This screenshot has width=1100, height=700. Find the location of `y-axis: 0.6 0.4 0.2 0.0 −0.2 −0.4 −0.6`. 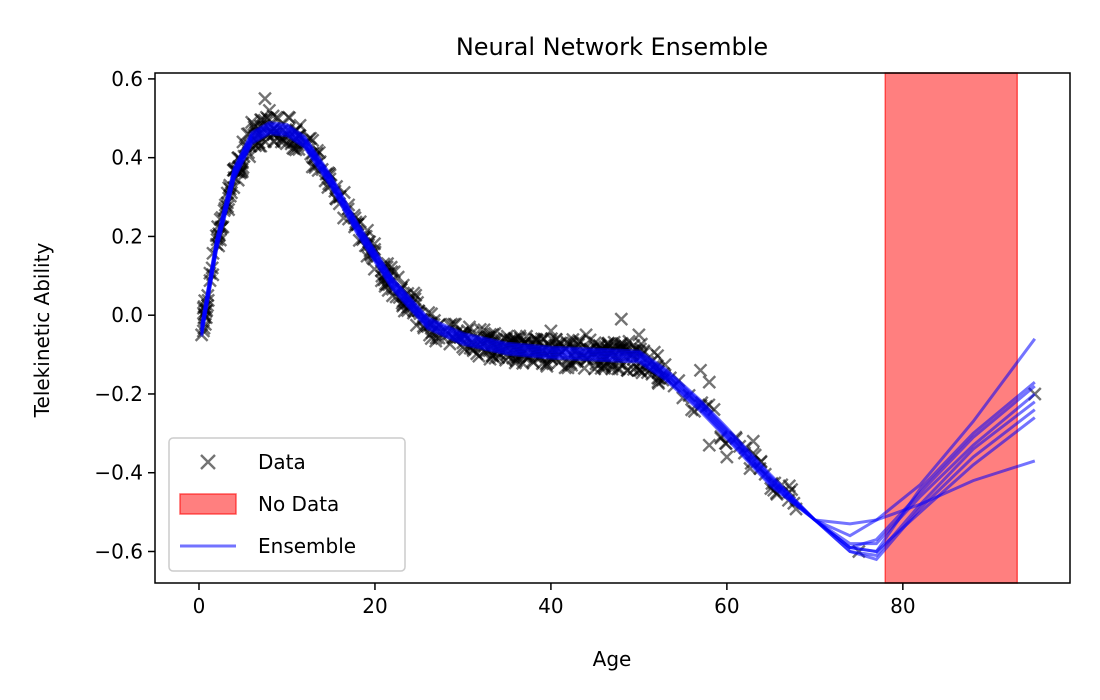

y-axis: 0.6 0.4 0.2 0.0 −0.2 −0.4 −0.6 is located at coordinates (124, 315).